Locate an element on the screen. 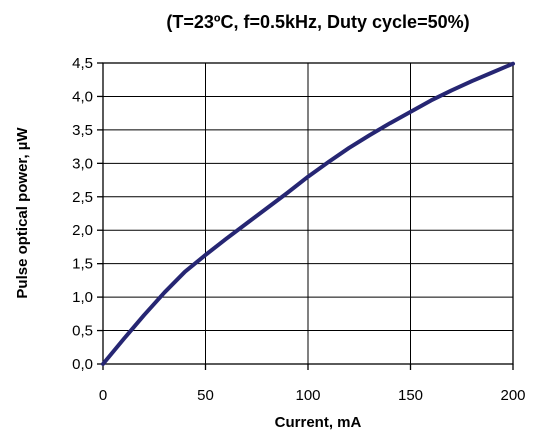 This screenshot has width=543, height=446. y-axis-label: Pulse optical power, µW is located at coordinates (22, 213).